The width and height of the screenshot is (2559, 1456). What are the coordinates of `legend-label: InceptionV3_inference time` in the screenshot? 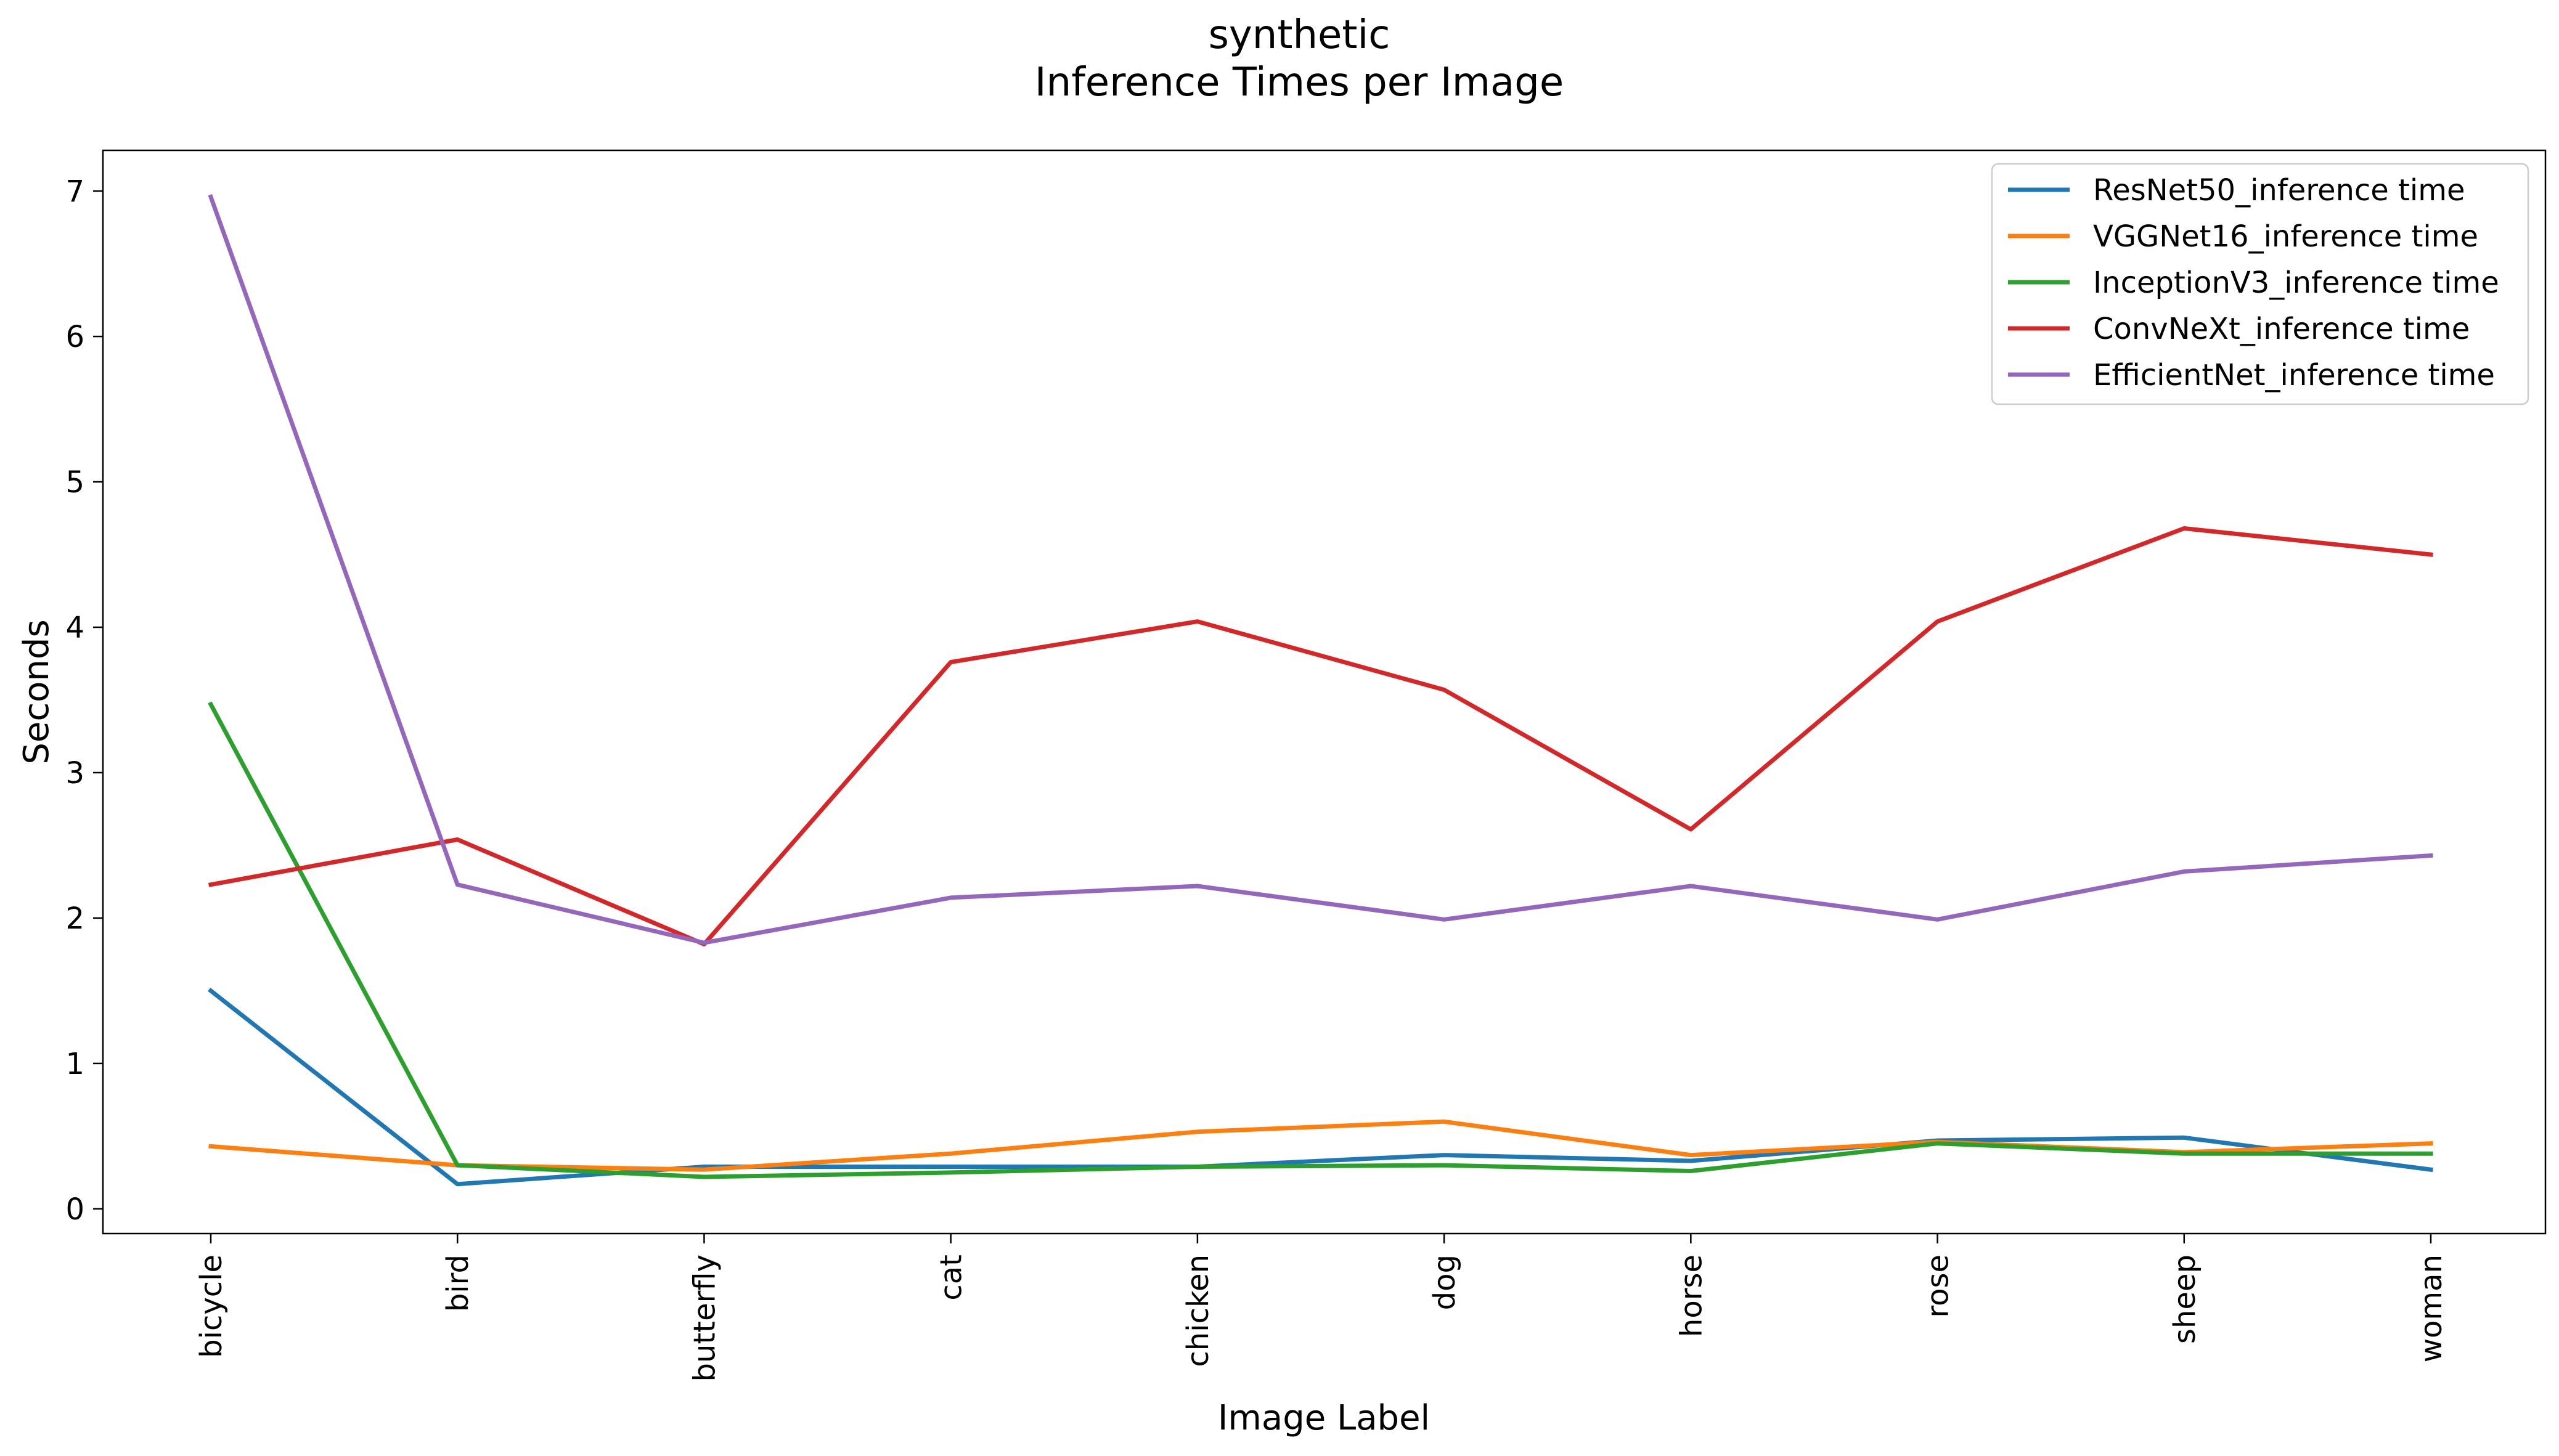 It's located at (2296, 283).